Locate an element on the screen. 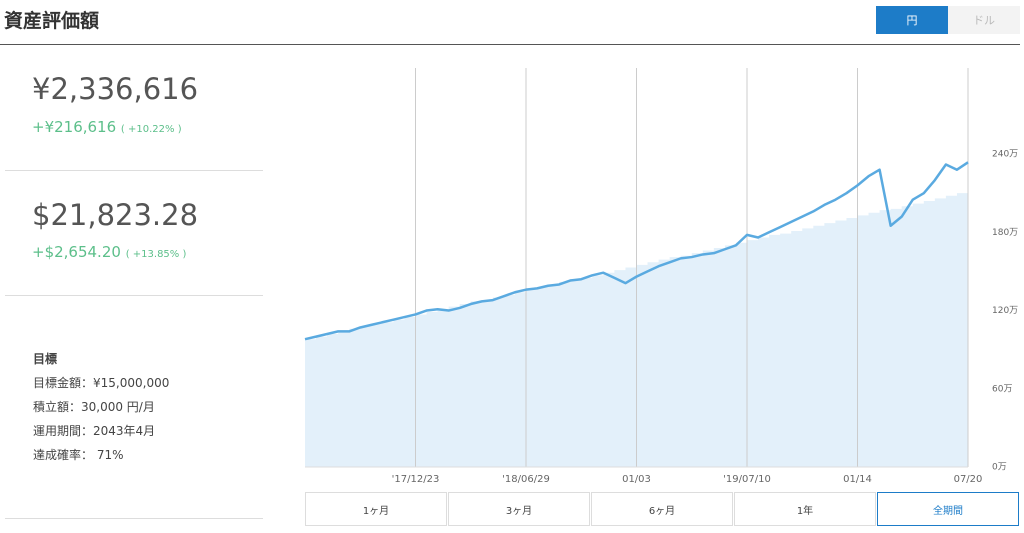 The image size is (1024, 533). jpy-change-pct: ( +10.22% ) is located at coordinates (151, 129).